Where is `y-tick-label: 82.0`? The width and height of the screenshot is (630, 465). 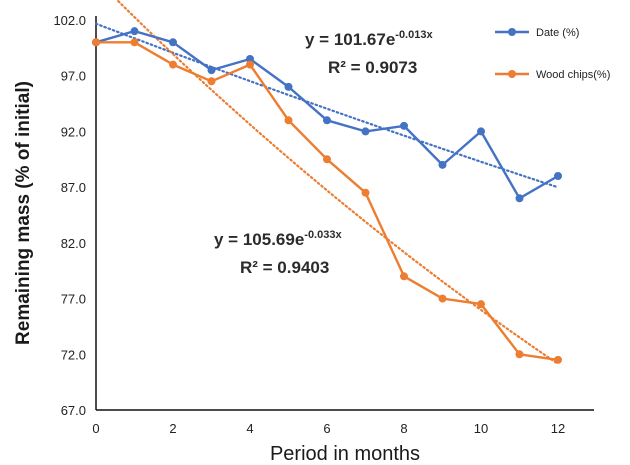
y-tick-label: 82.0 is located at coordinates (73, 243).